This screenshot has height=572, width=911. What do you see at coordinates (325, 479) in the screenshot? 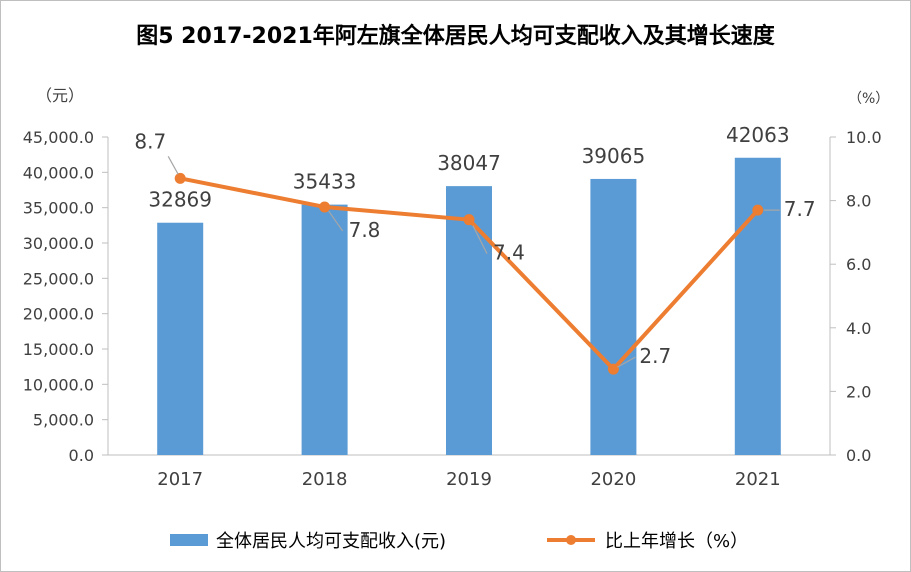
I see `x-tick-label: 2018` at bounding box center [325, 479].